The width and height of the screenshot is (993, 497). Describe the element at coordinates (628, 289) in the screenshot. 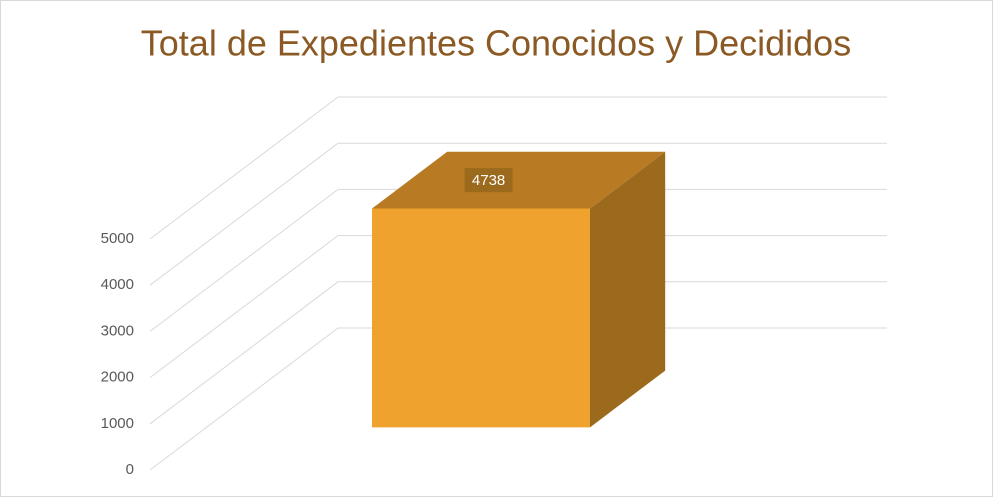

I see `bar-side` at that location.